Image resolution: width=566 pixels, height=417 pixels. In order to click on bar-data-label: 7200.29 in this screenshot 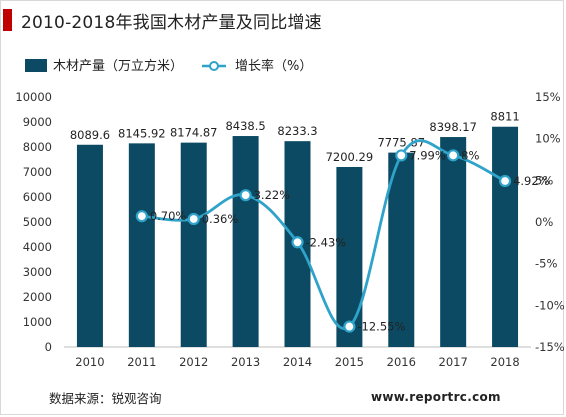, I will do `click(350, 157)`.